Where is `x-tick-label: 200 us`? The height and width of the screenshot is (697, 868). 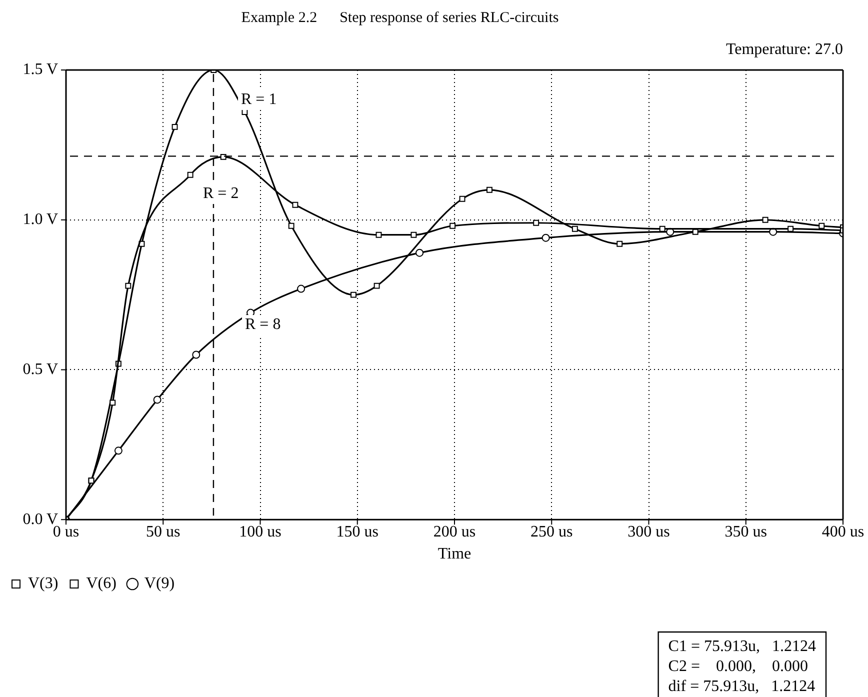
x-tick-label: 200 us is located at coordinates (454, 531).